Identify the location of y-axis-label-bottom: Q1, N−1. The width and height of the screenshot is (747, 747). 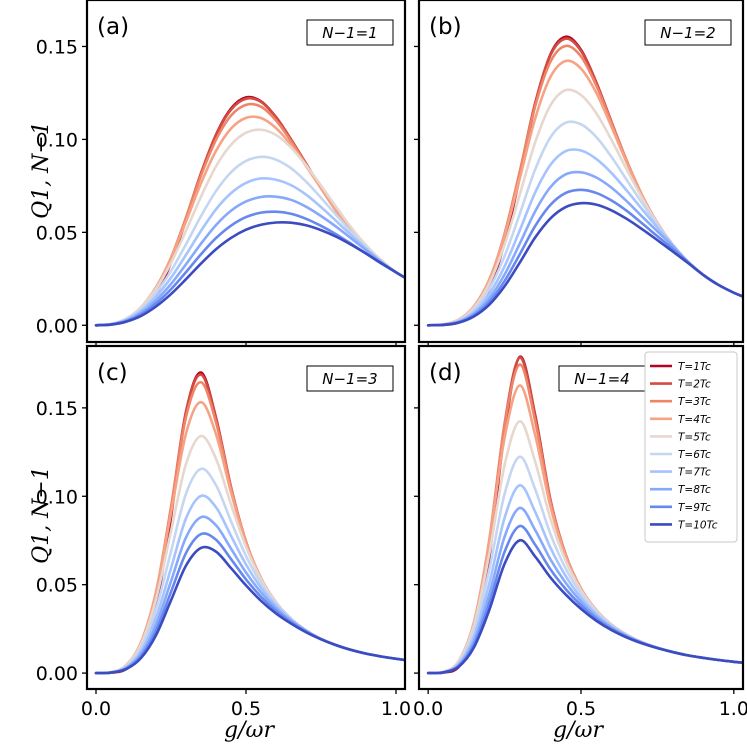
(41, 515).